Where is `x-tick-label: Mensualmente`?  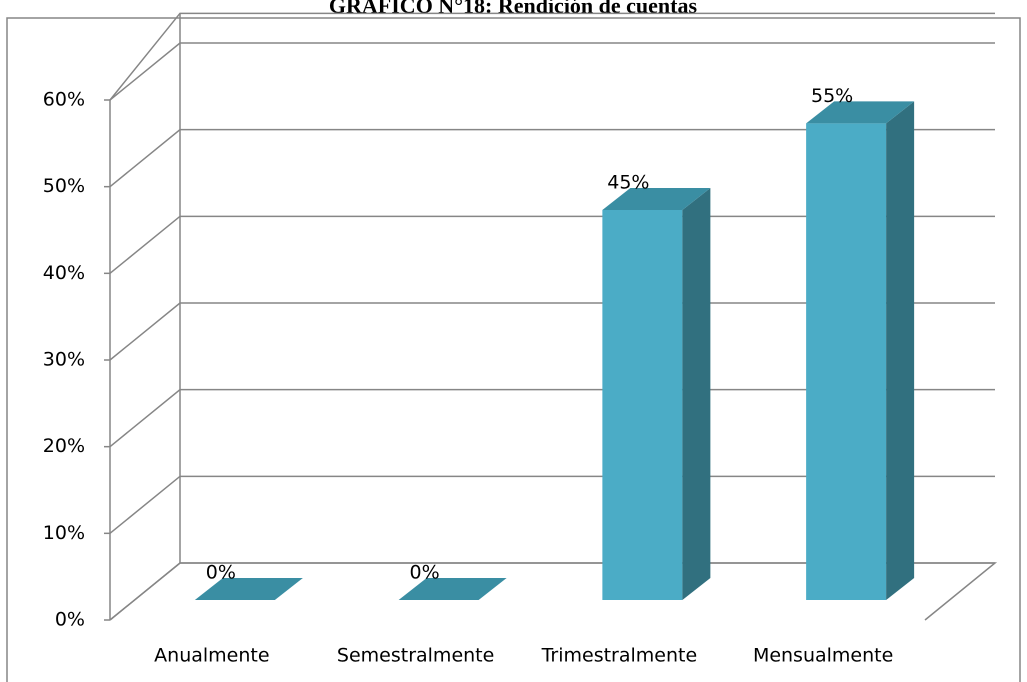 x-tick-label: Mensualmente is located at coordinates (823, 656).